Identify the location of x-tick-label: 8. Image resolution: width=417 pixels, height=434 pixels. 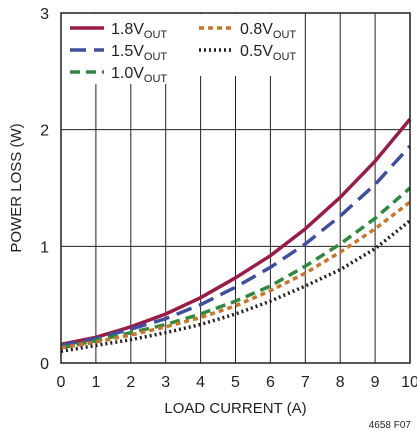
(340, 382).